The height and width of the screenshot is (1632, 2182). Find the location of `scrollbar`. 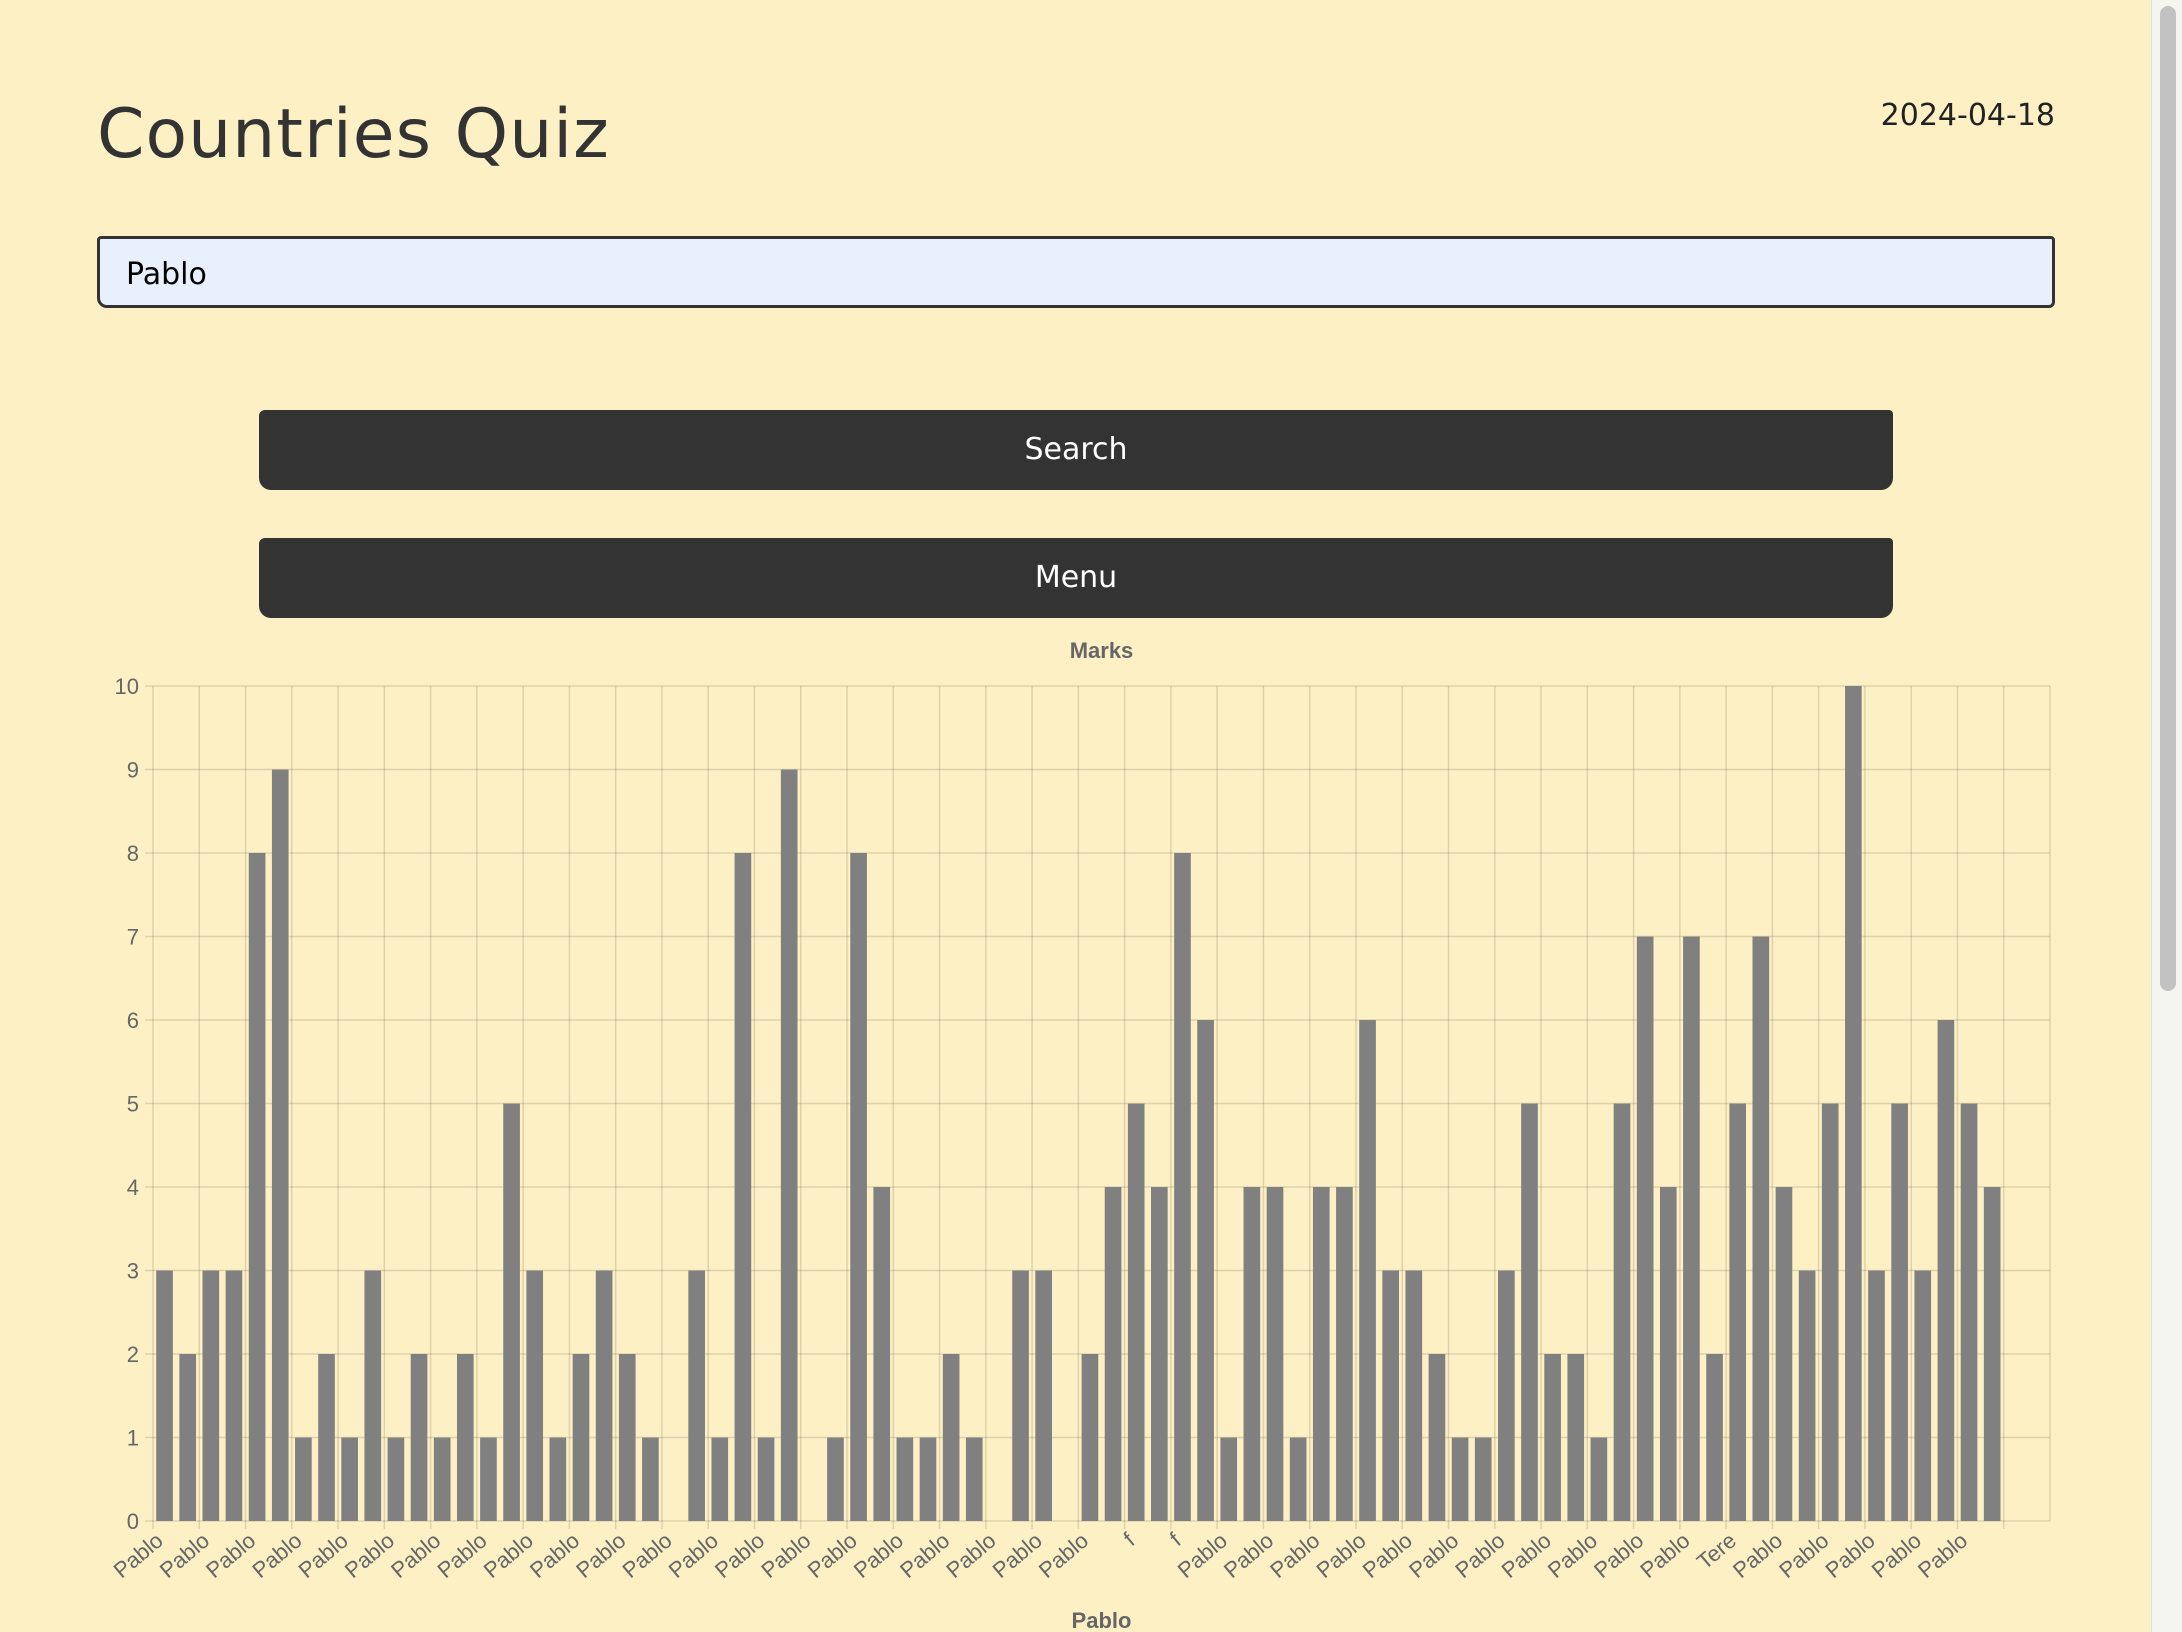

scrollbar is located at coordinates (2166, 816).